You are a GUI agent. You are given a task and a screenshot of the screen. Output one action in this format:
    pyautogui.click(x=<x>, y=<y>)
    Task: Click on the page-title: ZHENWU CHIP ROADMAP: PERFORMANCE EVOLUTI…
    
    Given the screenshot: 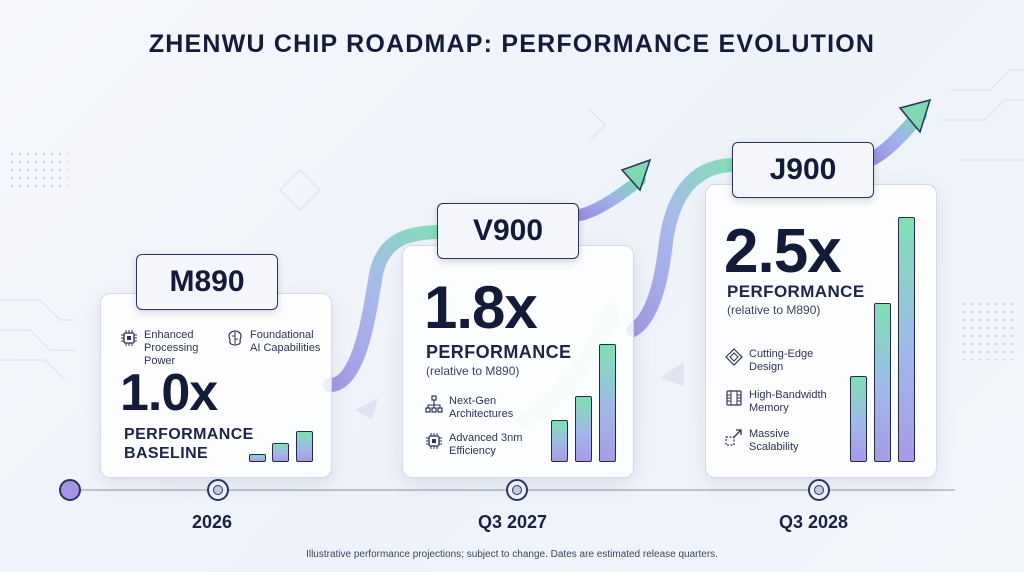 What is the action you would take?
    pyautogui.click(x=512, y=44)
    